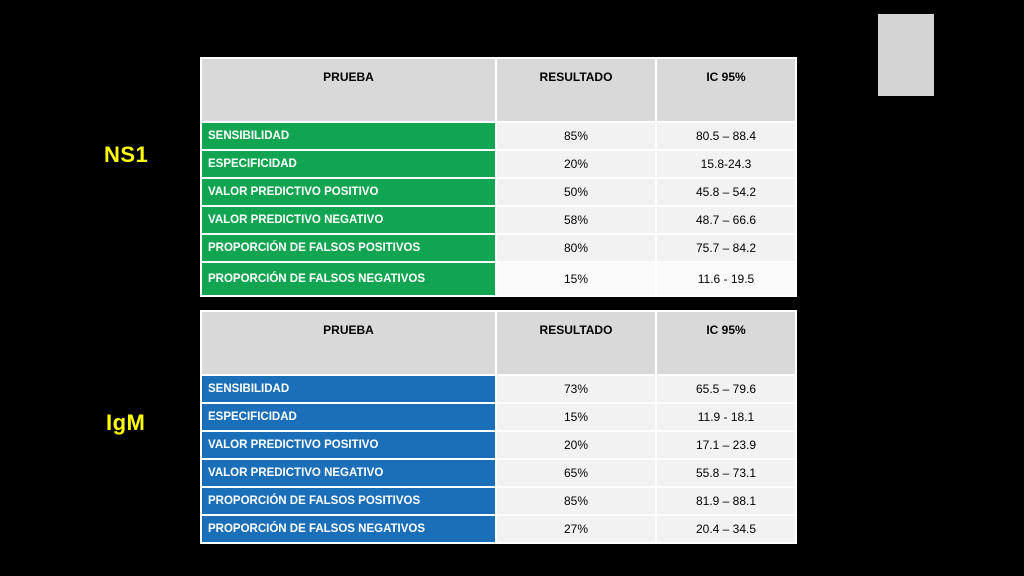 This screenshot has width=1024, height=576. I want to click on resultado-cell: 50%, so click(576, 192).